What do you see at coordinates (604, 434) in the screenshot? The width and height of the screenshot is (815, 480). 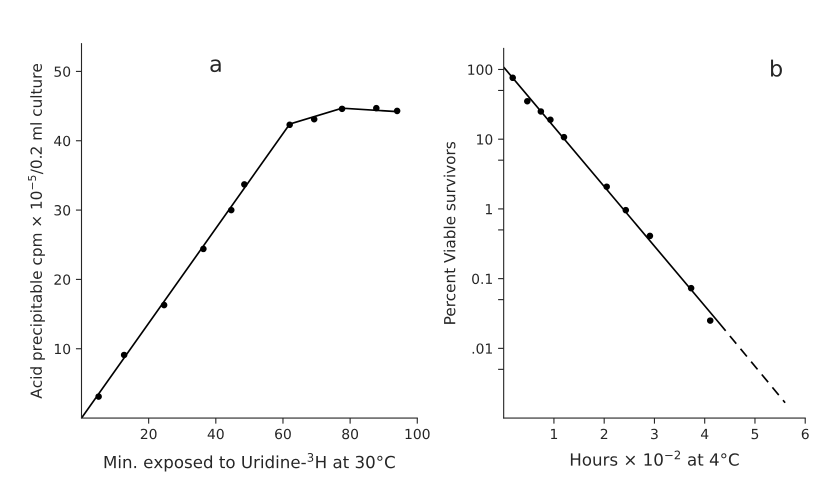 I see `x-tick-label: 2` at bounding box center [604, 434].